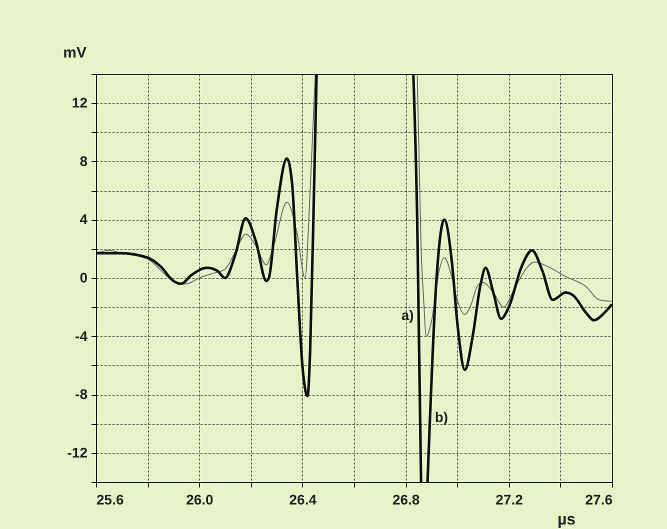  What do you see at coordinates (74, 53) in the screenshot?
I see `y-axis-title: mV` at bounding box center [74, 53].